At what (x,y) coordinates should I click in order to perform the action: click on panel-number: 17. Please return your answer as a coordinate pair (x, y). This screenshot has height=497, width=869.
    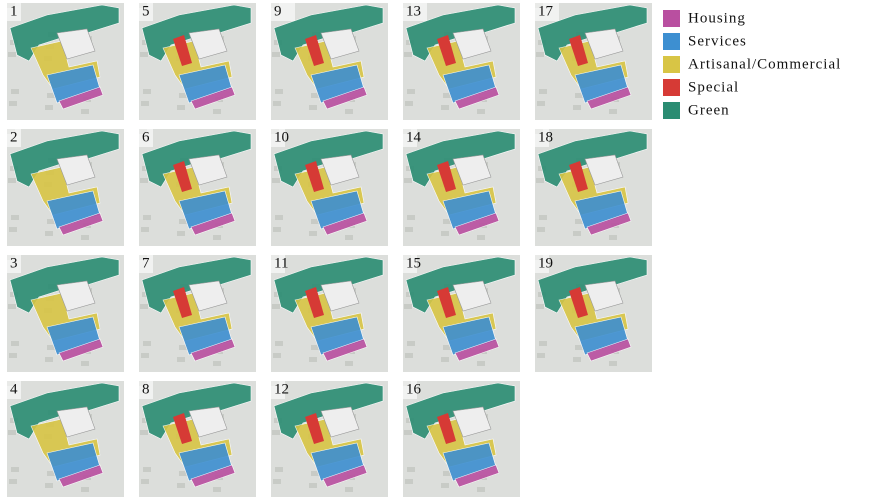
    Looking at the image, I should click on (546, 11).